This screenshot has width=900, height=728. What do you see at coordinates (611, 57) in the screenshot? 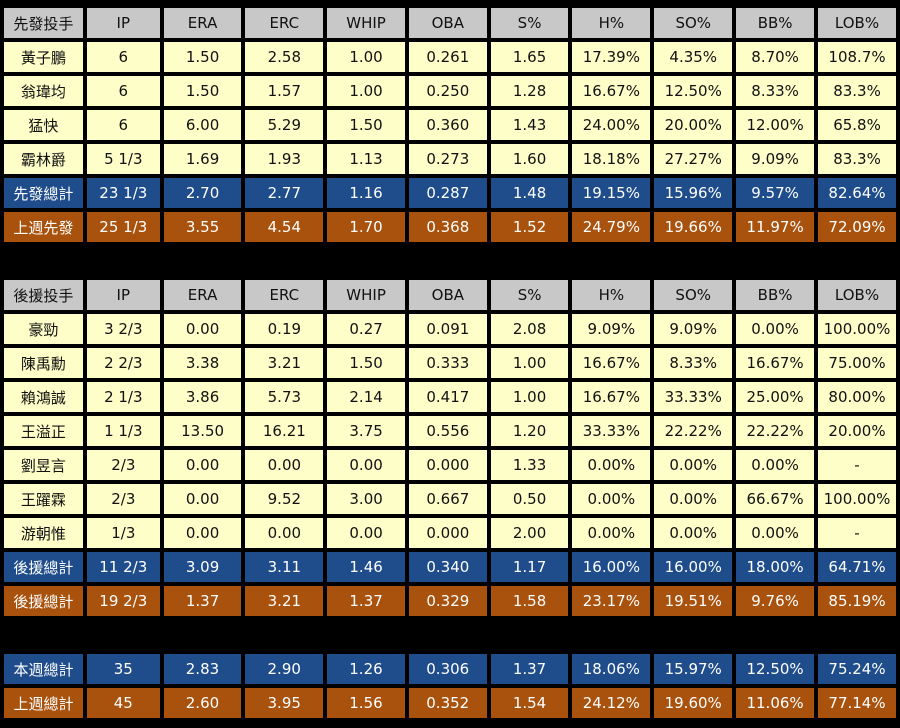
I see `data-cell: 17.39%` at bounding box center [611, 57].